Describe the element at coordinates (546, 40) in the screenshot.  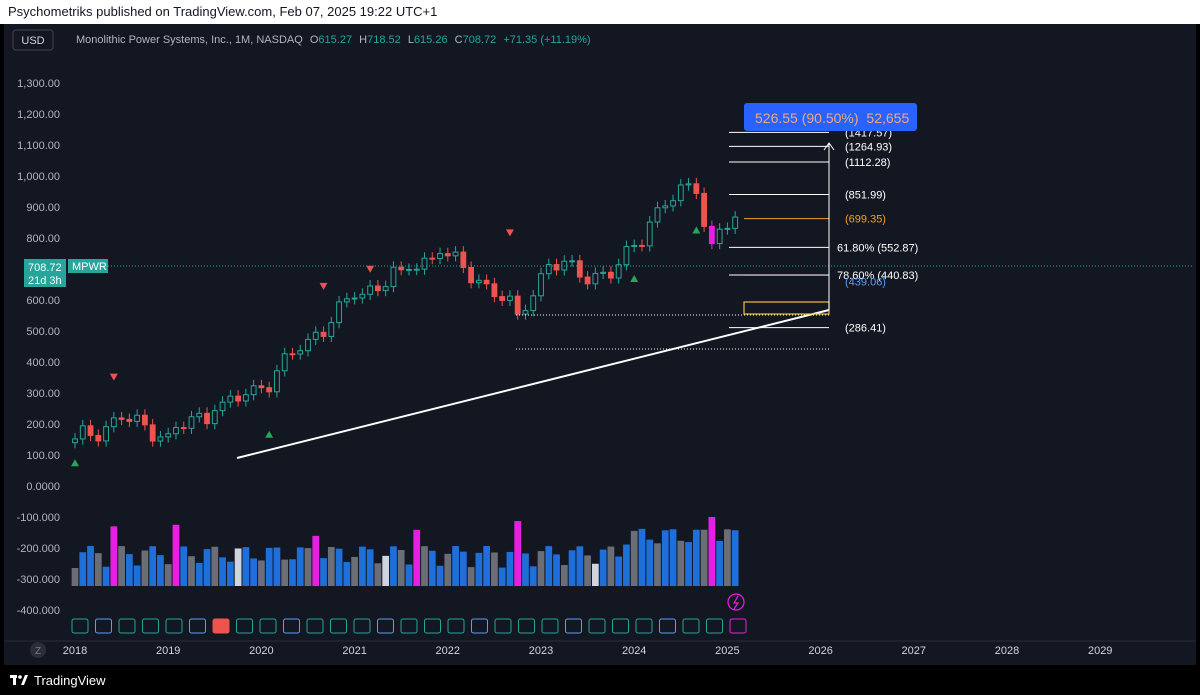
I see `change-value: +71.35 (+11.19%)` at that location.